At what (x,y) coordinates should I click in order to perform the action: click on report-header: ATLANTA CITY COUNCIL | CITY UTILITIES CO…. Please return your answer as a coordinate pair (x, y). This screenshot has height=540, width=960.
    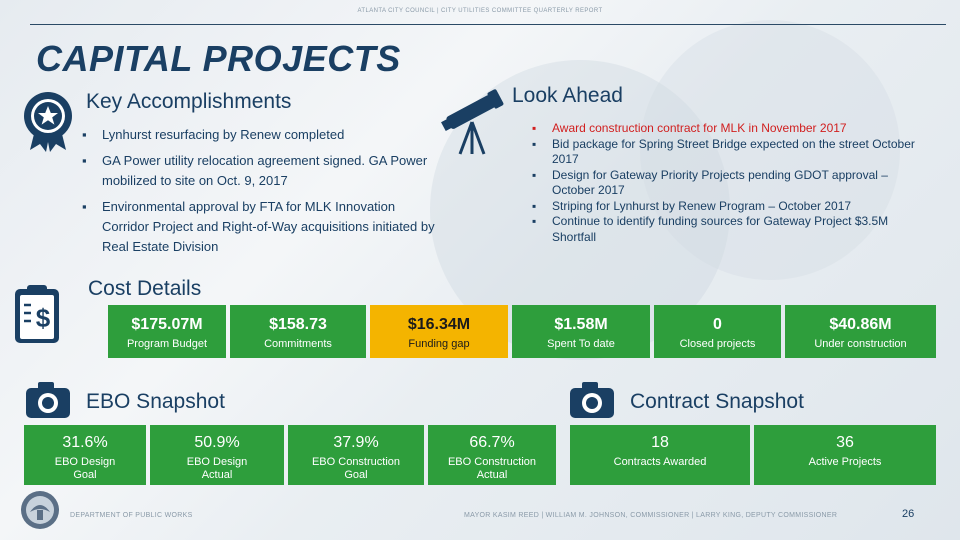
    Looking at the image, I should click on (480, 11).